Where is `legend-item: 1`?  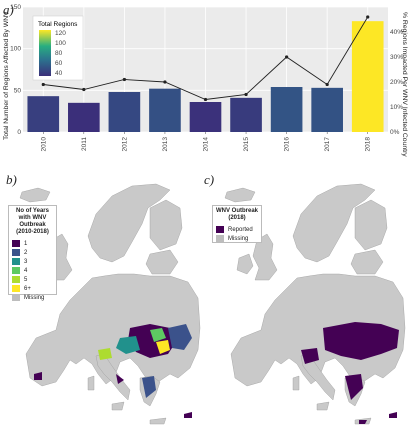
legend-item: 1 is located at coordinates (34, 243).